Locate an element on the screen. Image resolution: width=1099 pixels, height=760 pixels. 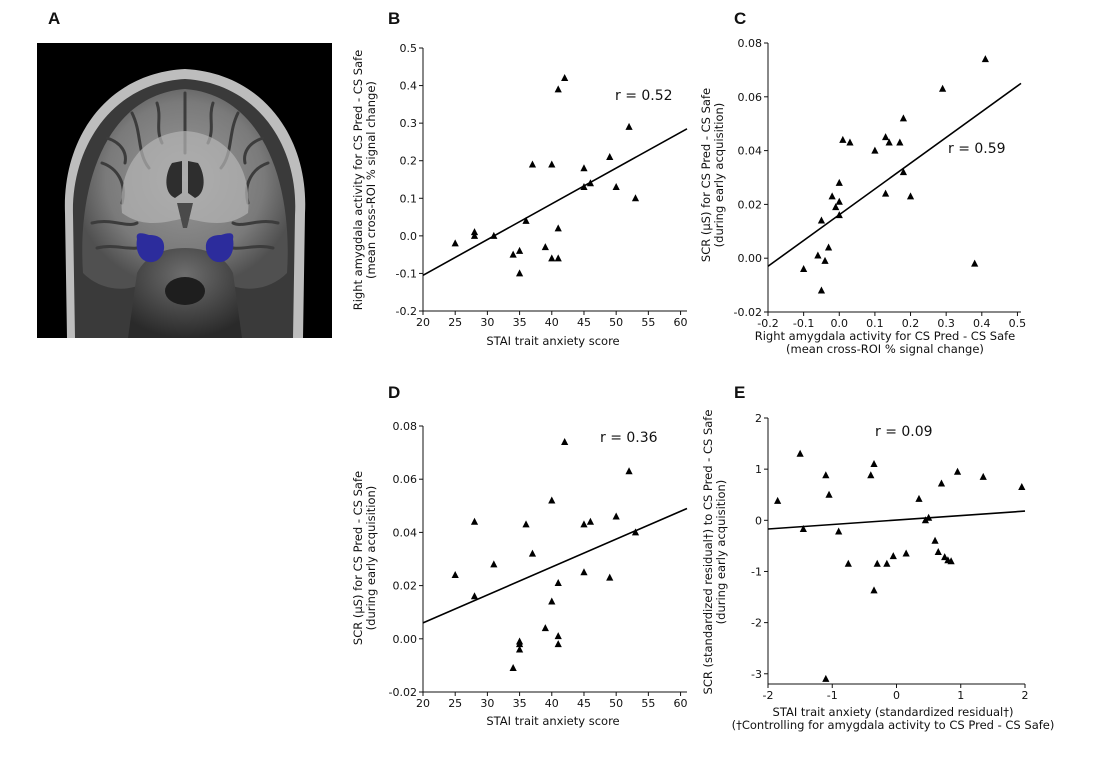
x-tick-label: 2 is located at coordinates (1025, 695).